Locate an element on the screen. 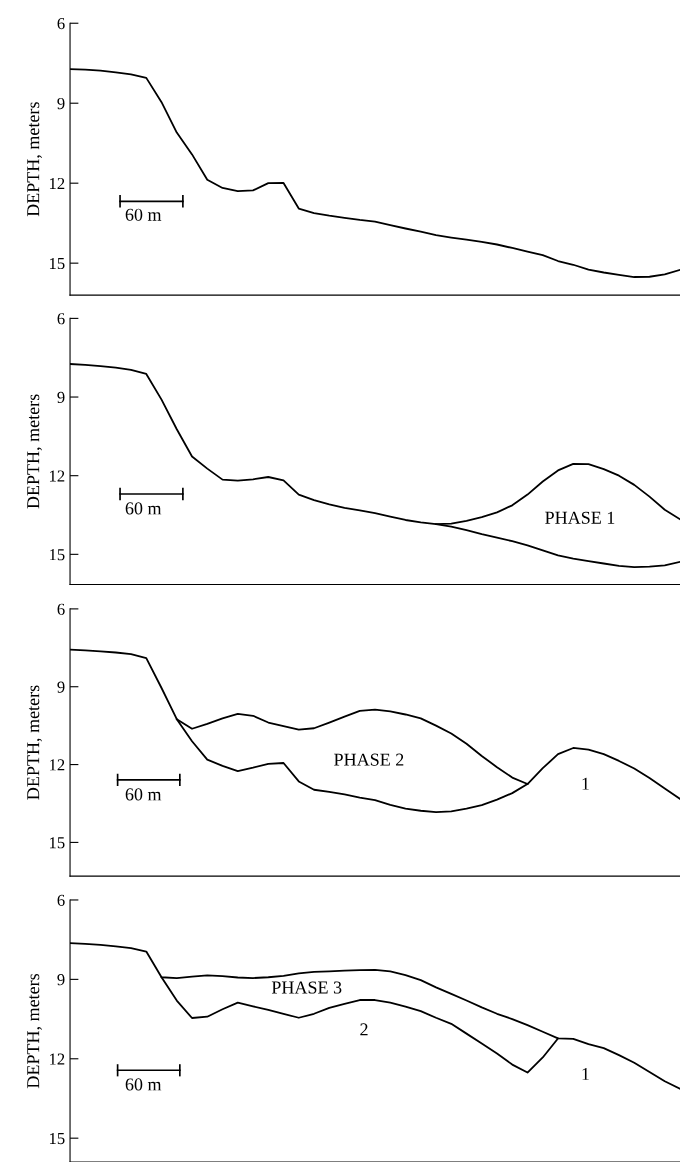 The image size is (680, 1162). annotation: 2 is located at coordinates (364, 1029).